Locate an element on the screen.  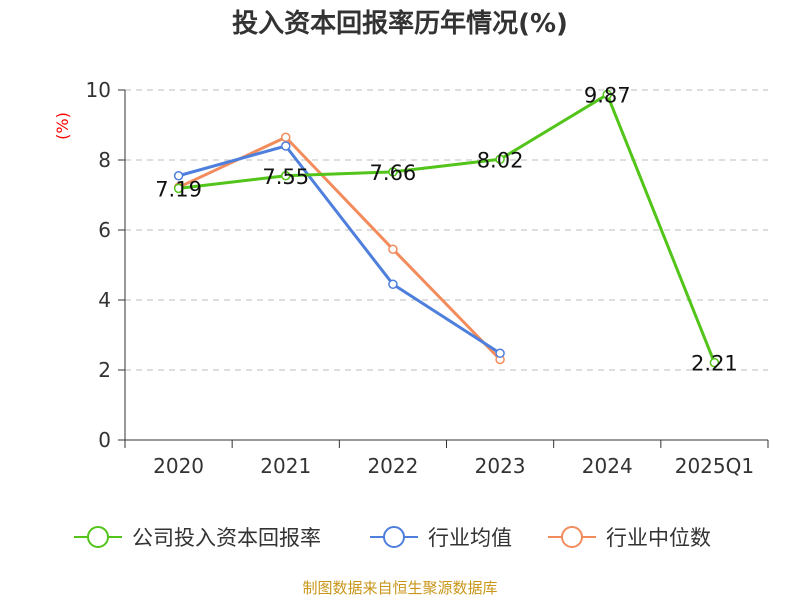
y-tick-label: 10 is located at coordinates (98, 90).